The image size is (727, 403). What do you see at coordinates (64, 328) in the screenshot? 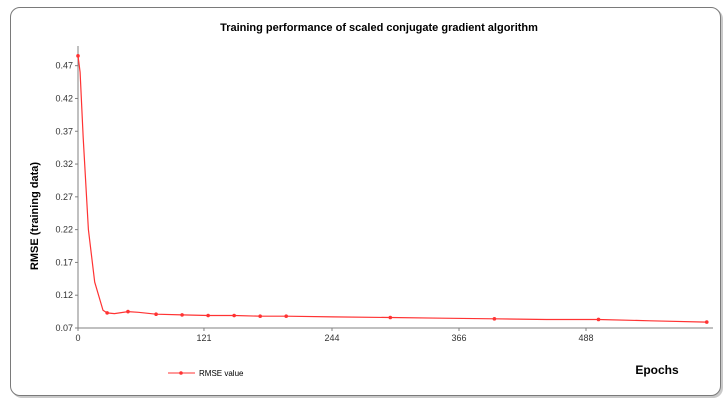
I see `y-tick-label: 0.07` at bounding box center [64, 328].